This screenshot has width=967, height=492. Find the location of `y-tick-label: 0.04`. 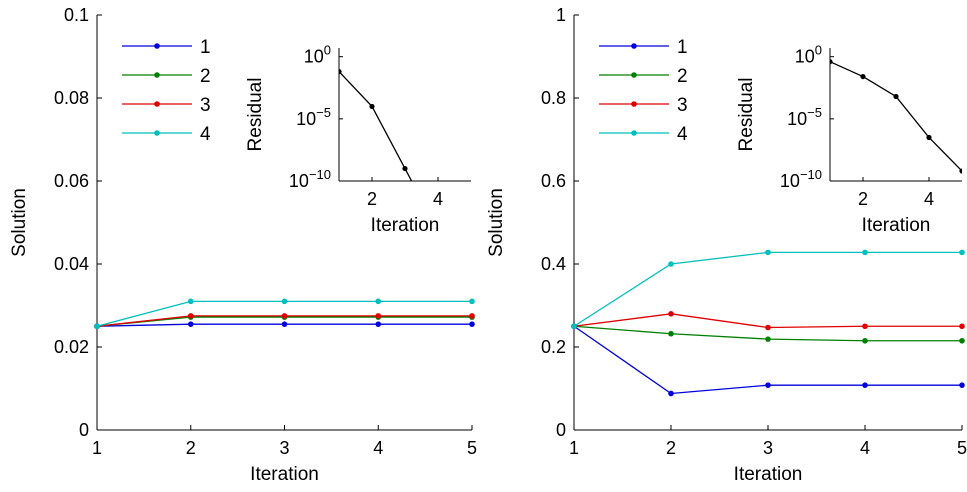

y-tick-label: 0.04 is located at coordinates (71, 264).